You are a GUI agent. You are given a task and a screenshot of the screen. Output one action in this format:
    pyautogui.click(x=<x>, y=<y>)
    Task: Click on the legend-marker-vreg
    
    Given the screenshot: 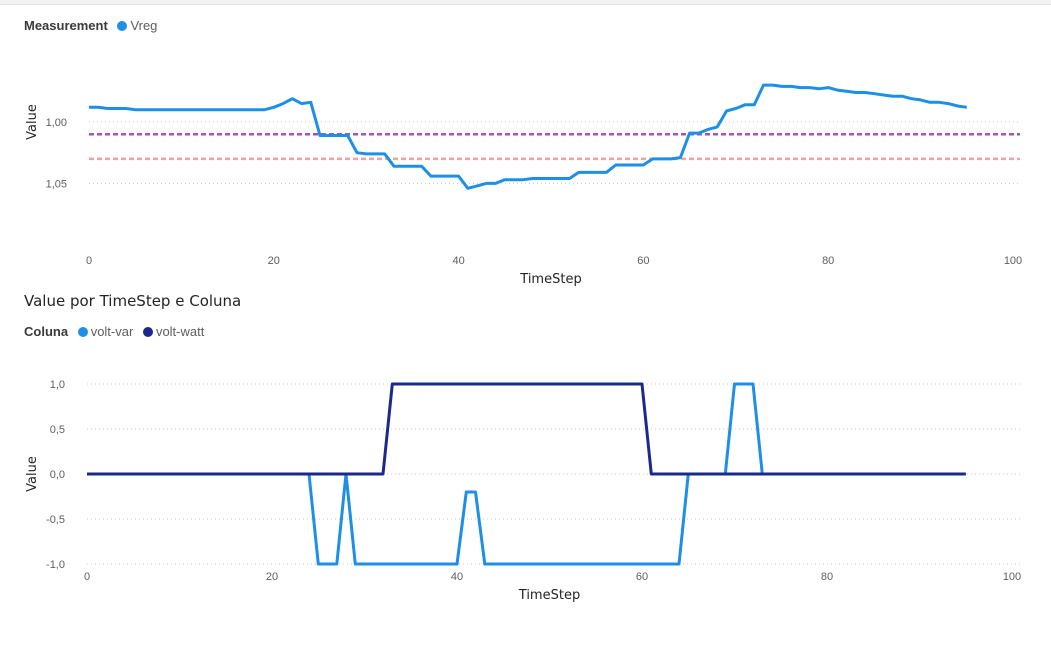 What is the action you would take?
    pyautogui.click(x=122, y=26)
    